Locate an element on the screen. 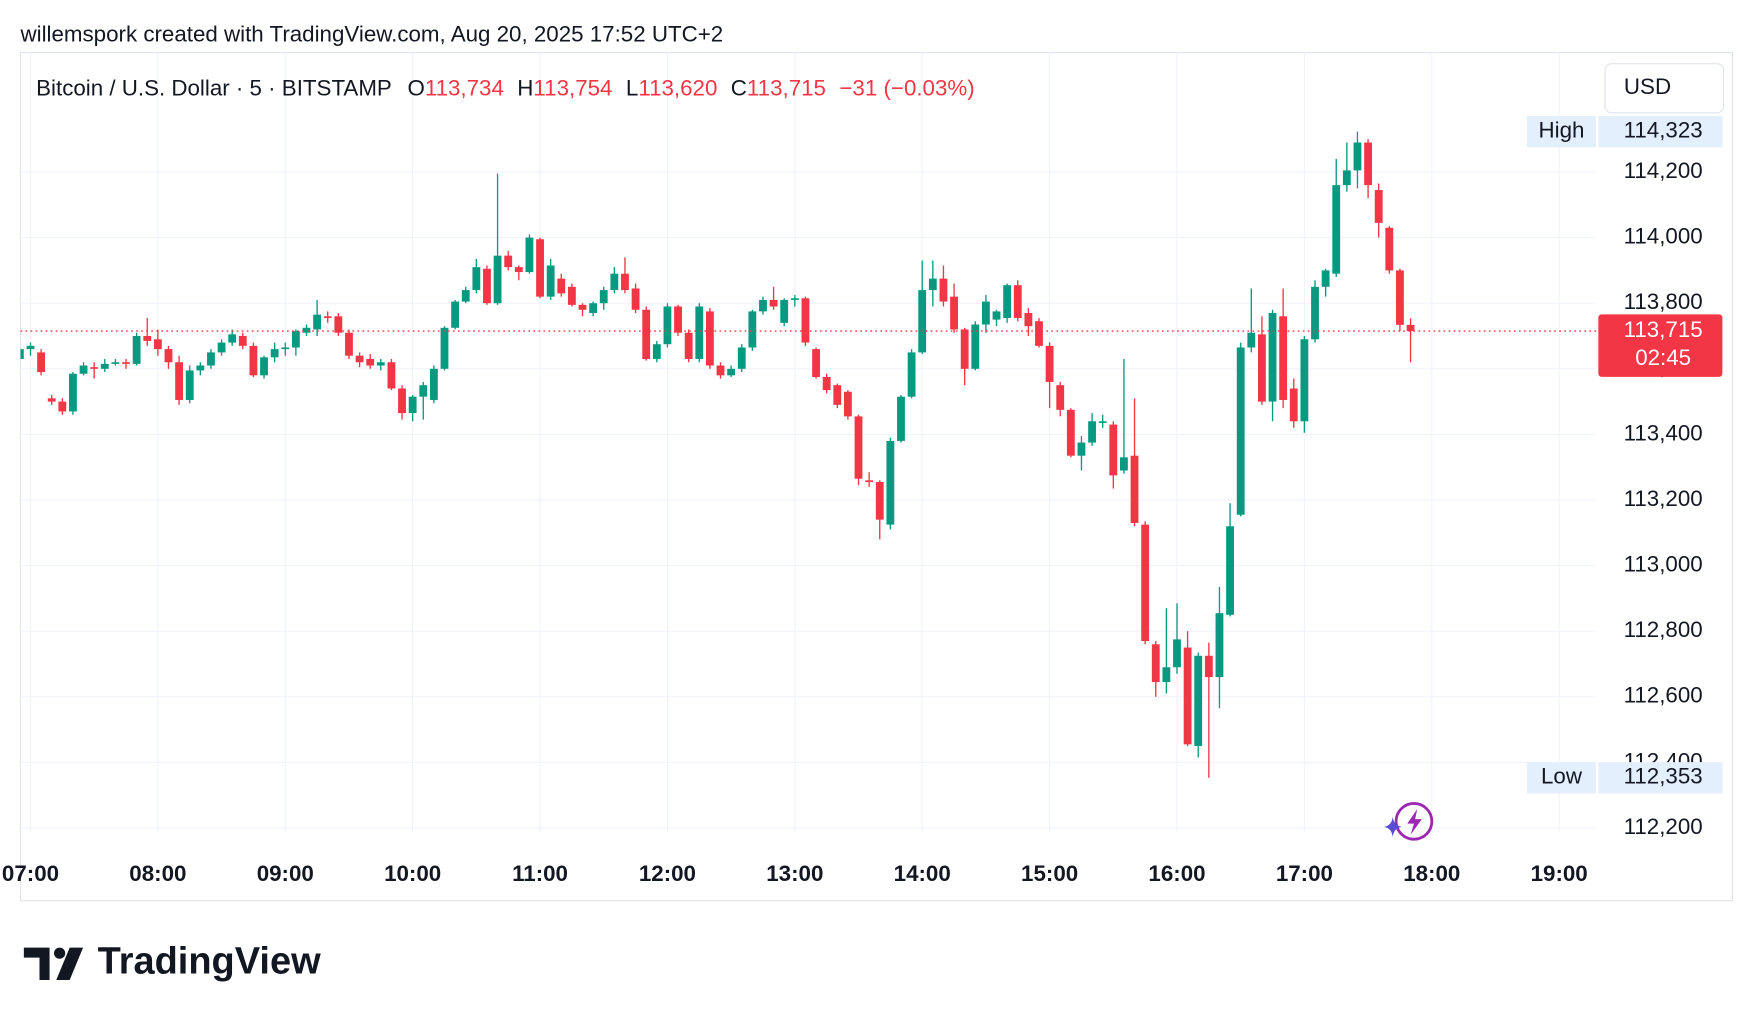 Image resolution: width=1744 pixels, height=1018 pixels. marker-value: 114,323 is located at coordinates (1663, 130).